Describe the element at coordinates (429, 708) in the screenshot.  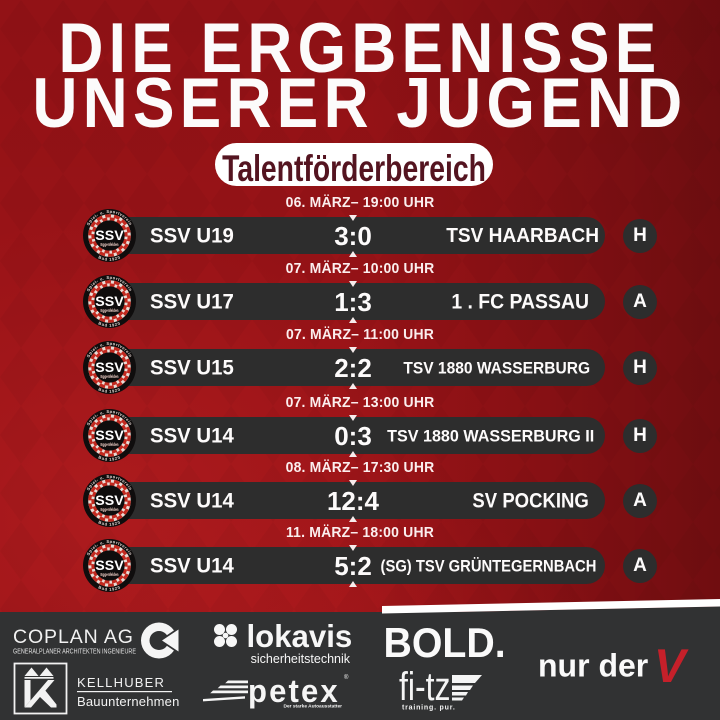
I see `svg-text: training. pur.` at that location.